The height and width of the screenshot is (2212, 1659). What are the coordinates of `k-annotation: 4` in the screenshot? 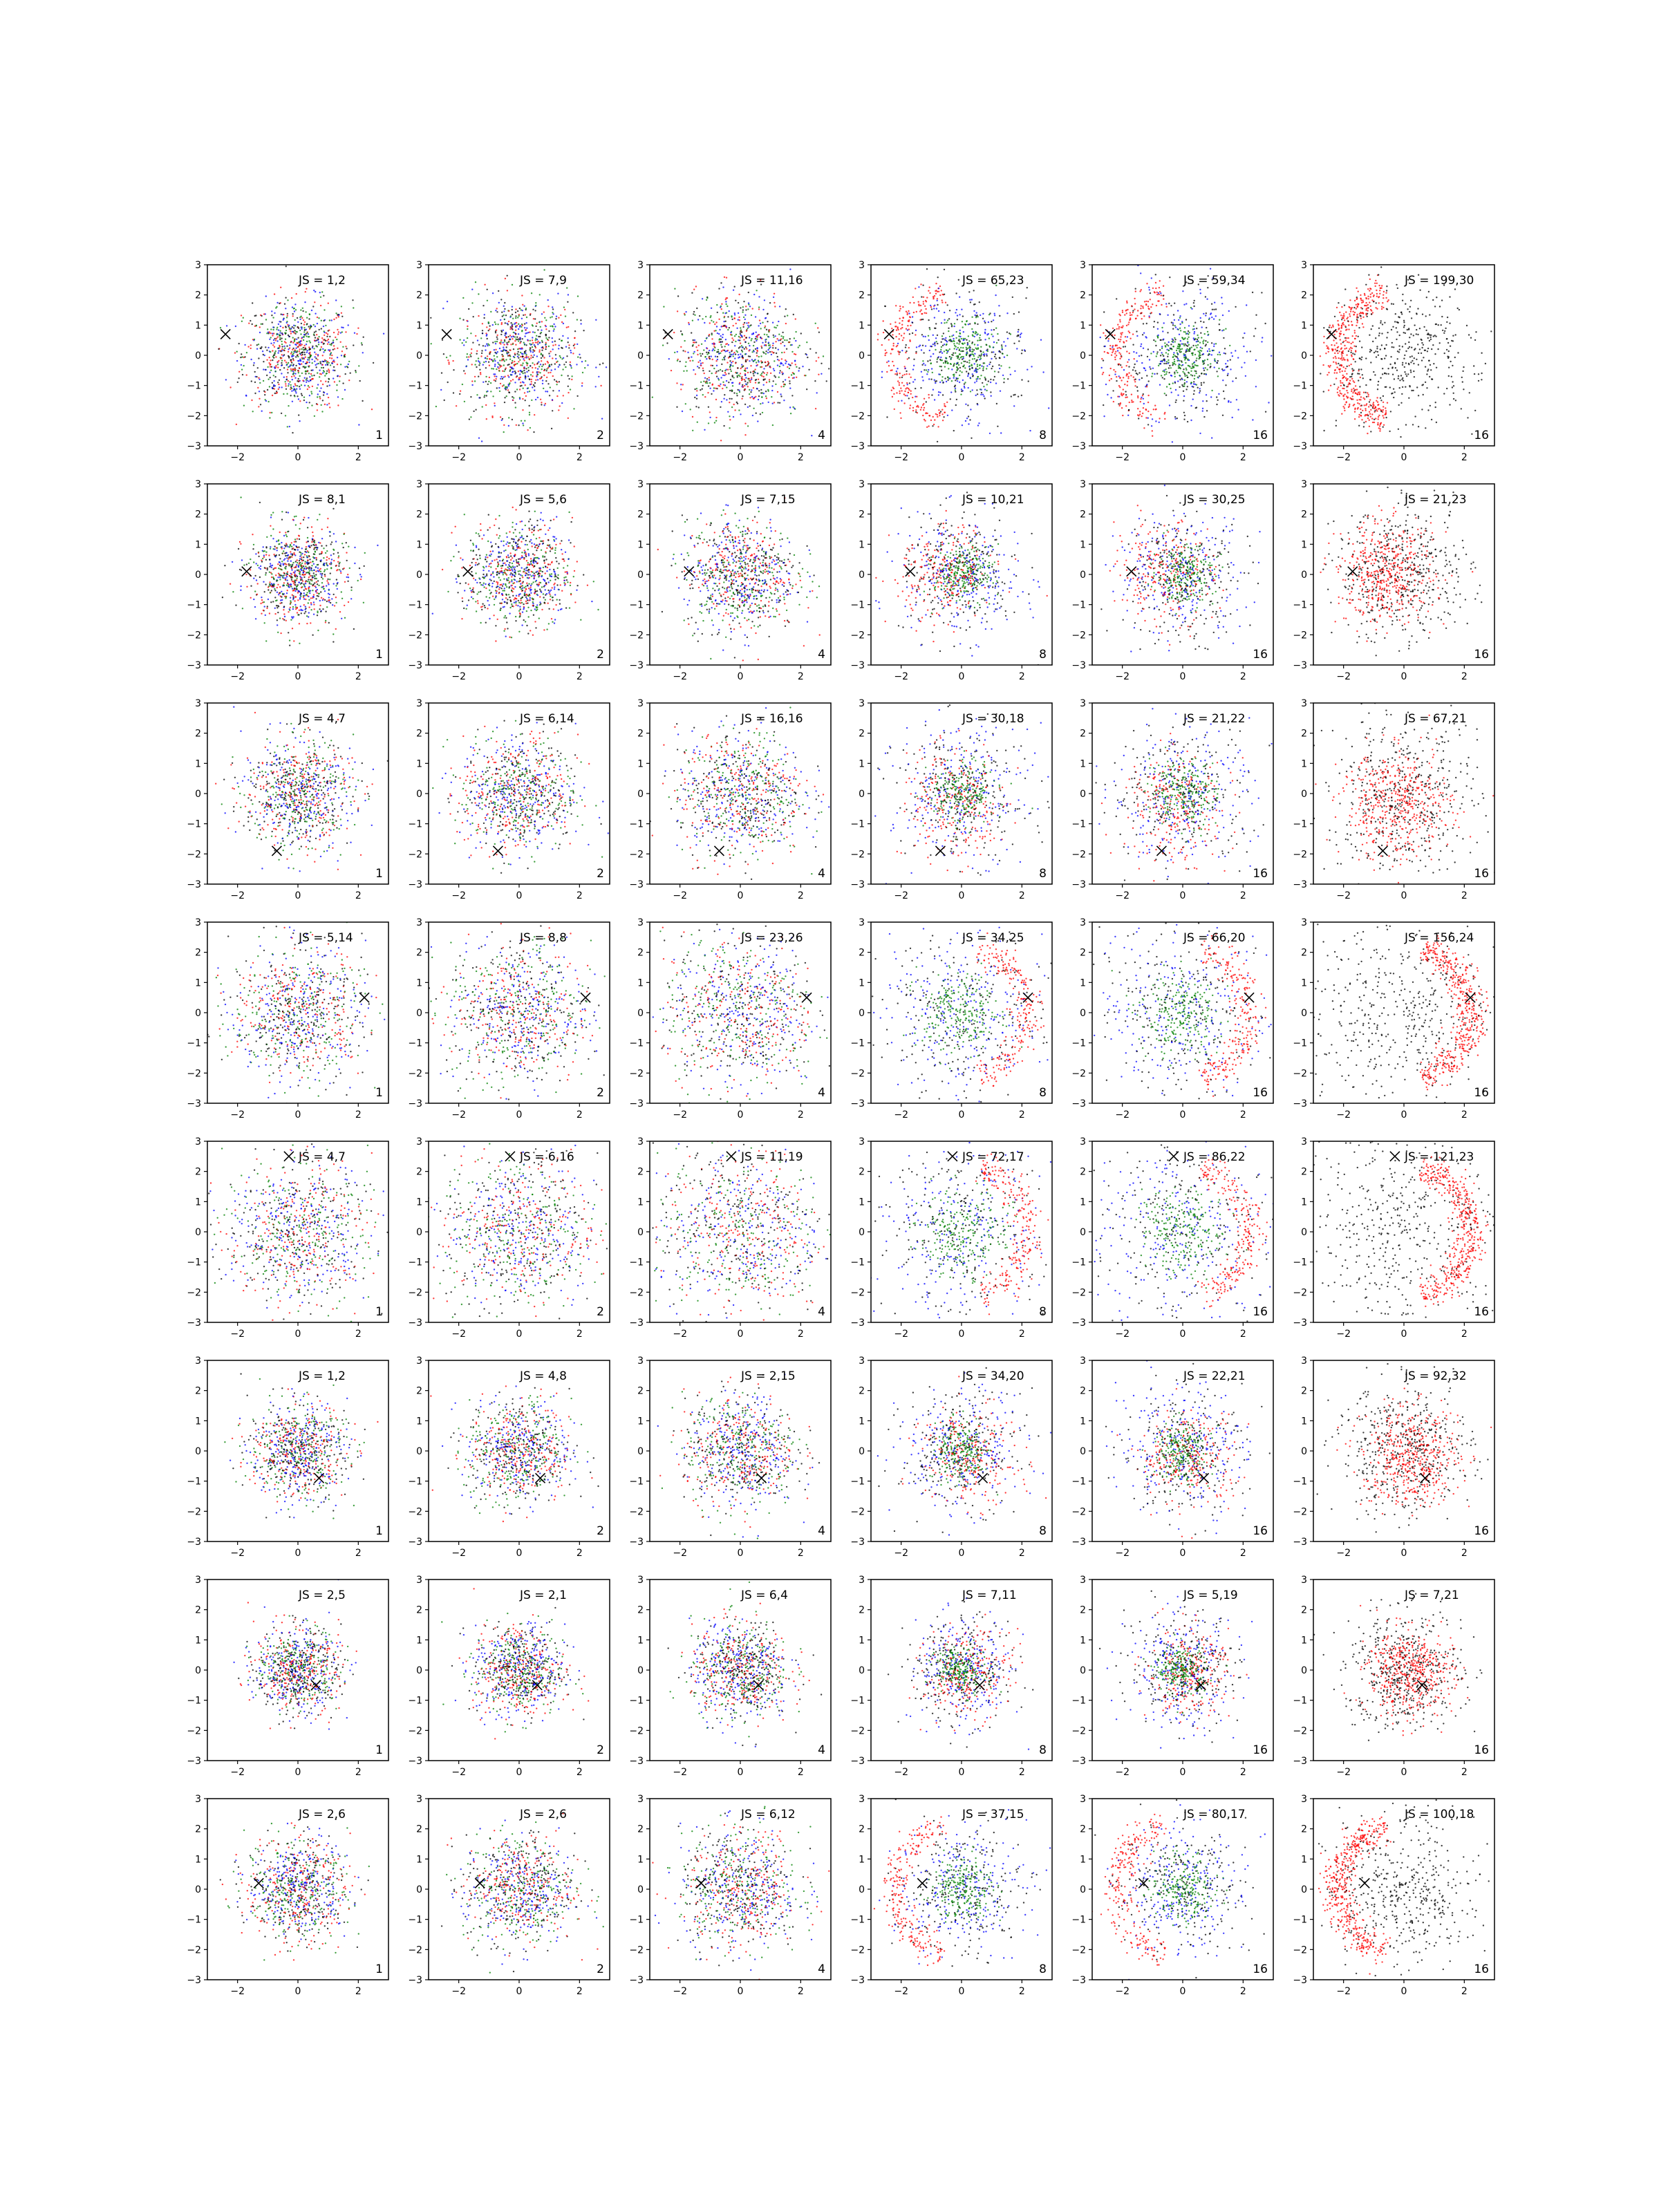 It's located at (821, 435).